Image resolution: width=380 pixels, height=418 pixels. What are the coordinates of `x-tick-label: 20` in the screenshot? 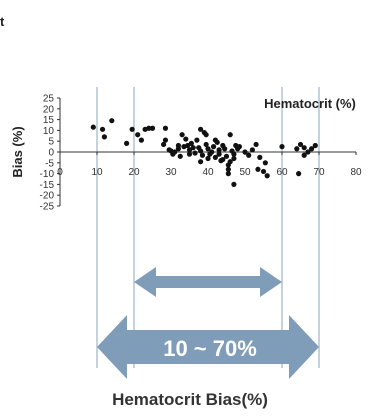 It's located at (134, 172).